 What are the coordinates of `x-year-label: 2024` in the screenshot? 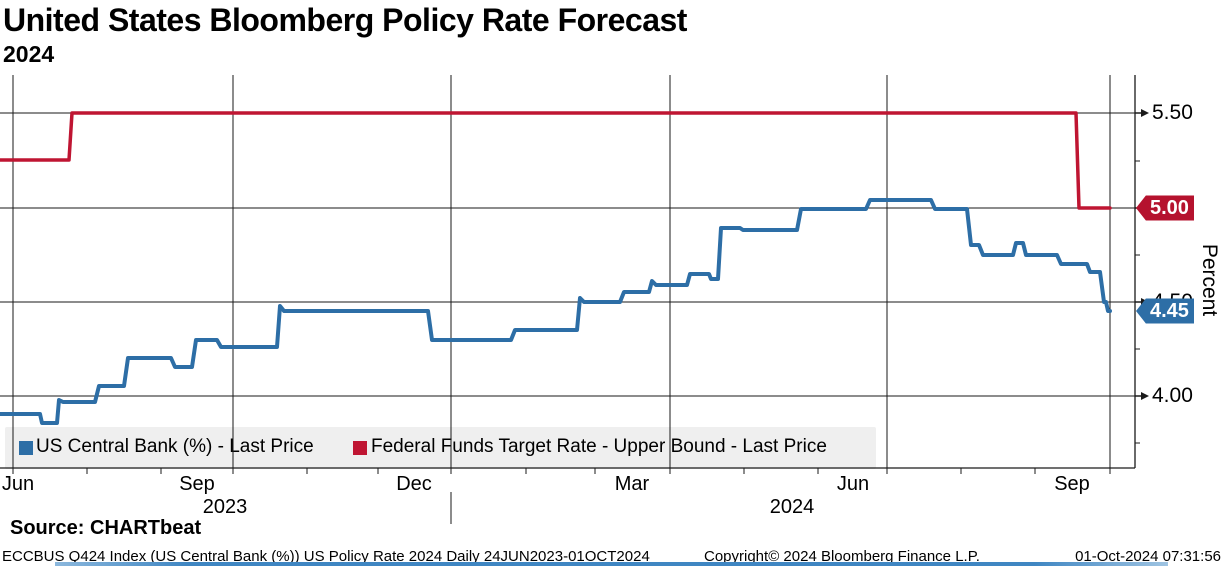 It's located at (792, 507).